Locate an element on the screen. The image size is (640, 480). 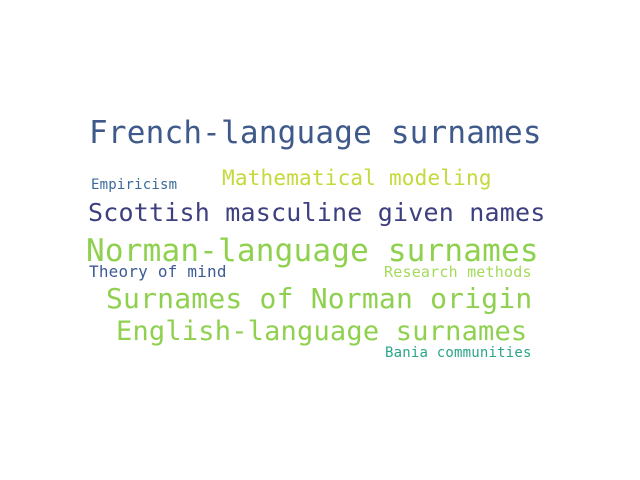
word-research-methods: Research methods is located at coordinates (458, 272).